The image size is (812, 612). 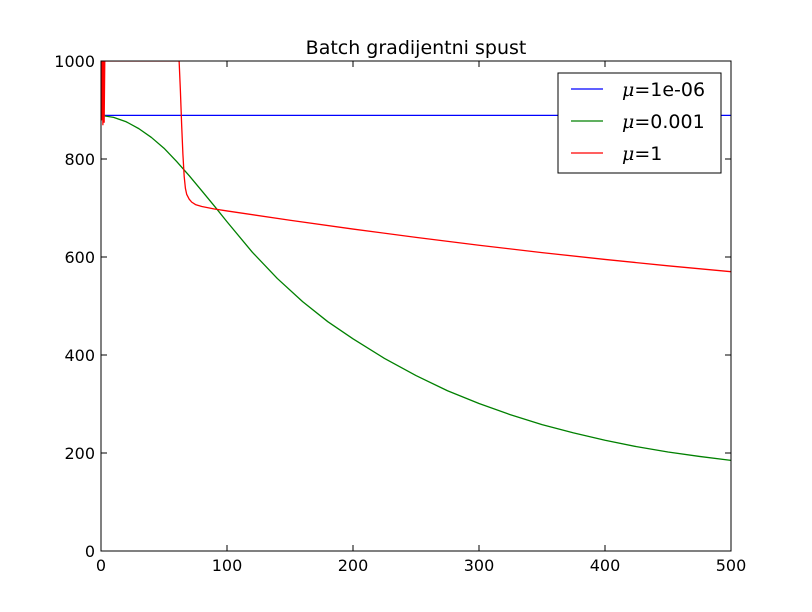 I want to click on legend-box, so click(x=639, y=123).